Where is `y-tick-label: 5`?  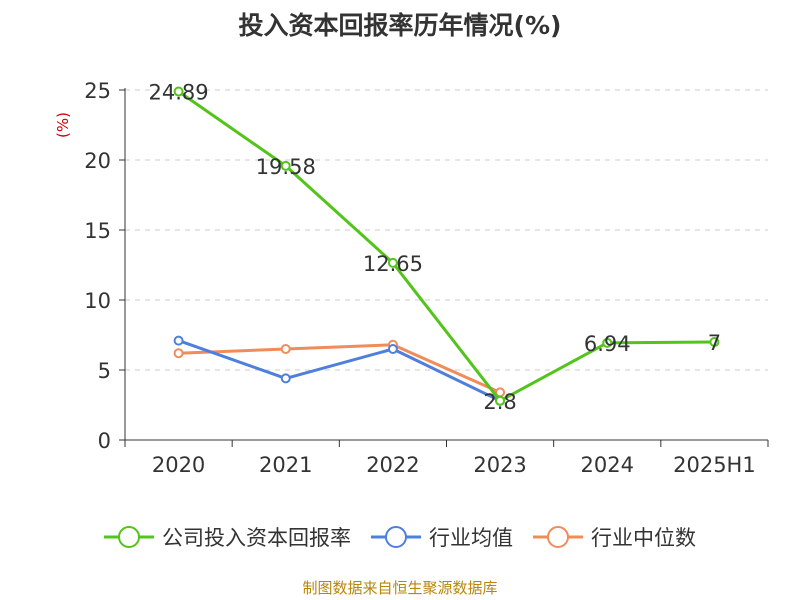
y-tick-label: 5 is located at coordinates (104, 371).